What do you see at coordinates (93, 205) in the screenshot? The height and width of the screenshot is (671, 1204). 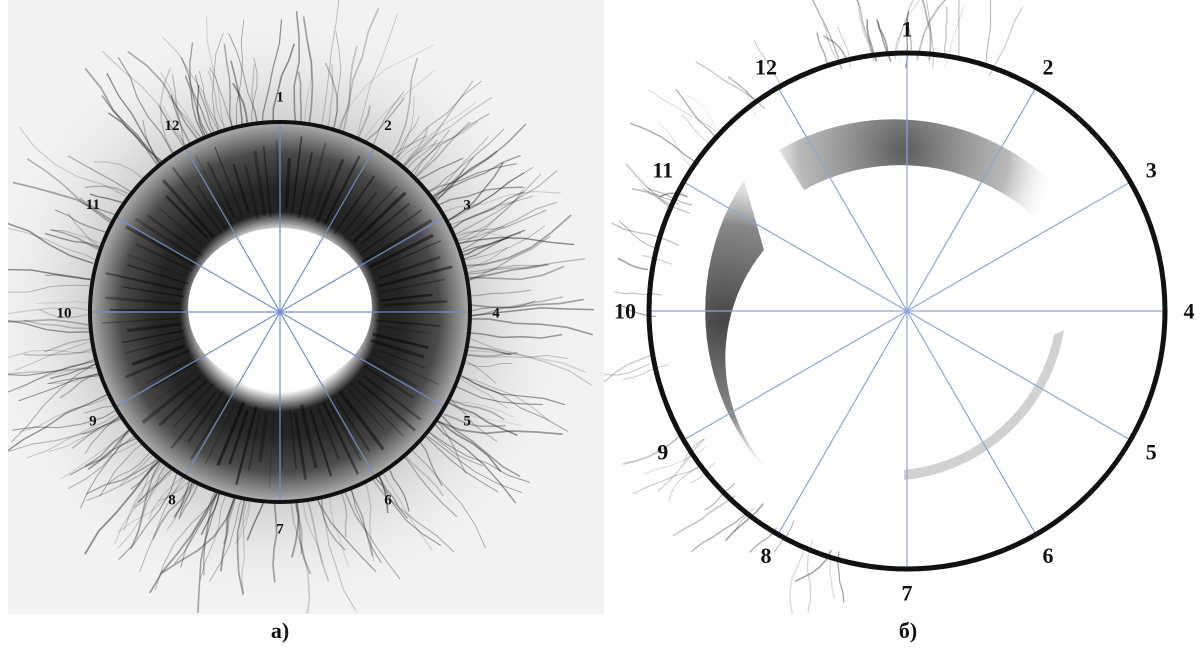 I see `sector-label-11: 11` at bounding box center [93, 205].